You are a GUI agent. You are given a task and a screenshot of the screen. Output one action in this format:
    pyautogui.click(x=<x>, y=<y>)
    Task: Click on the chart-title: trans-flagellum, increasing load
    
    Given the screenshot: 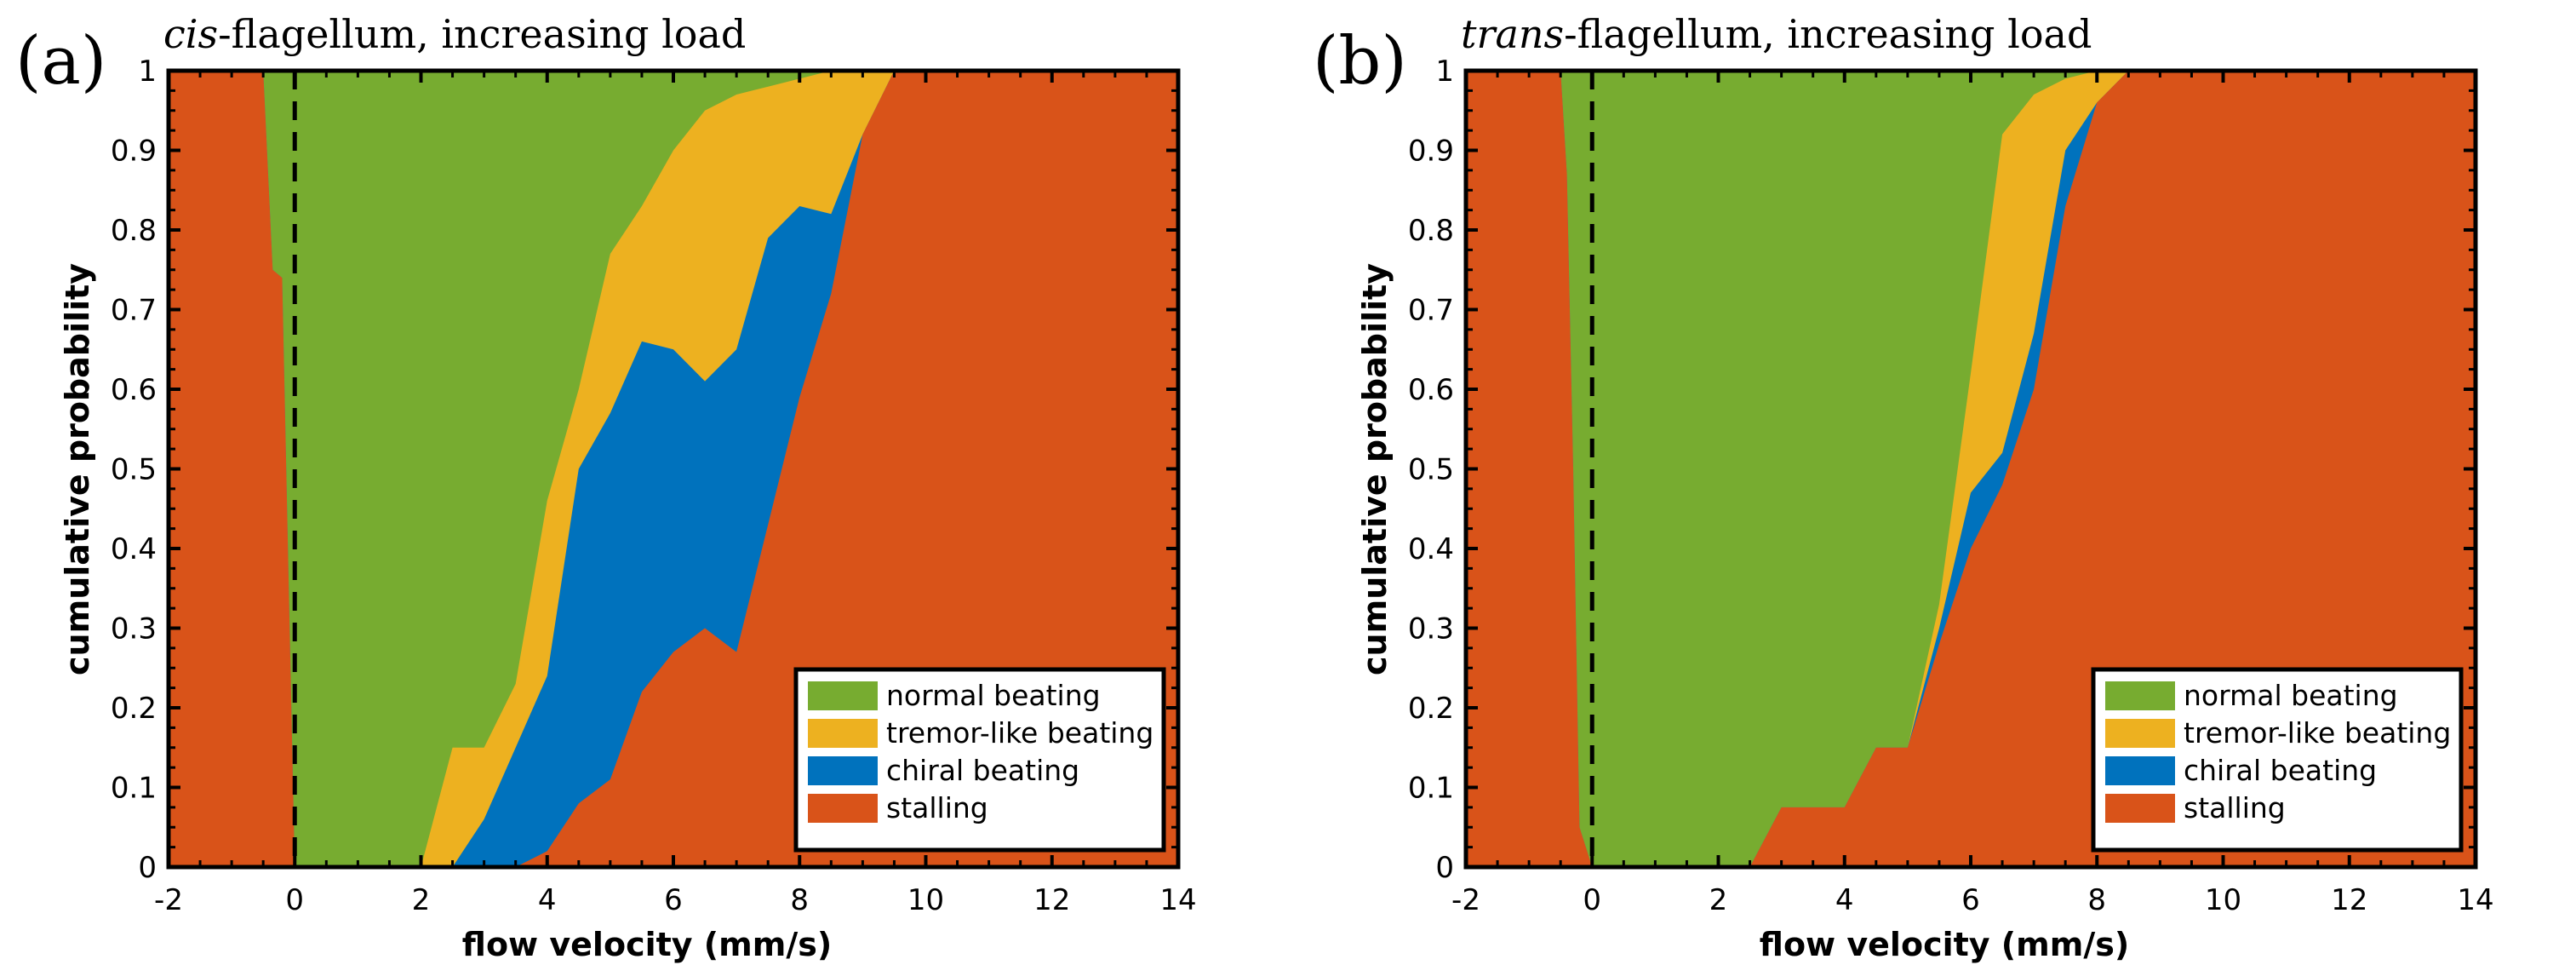 What is the action you would take?
    pyautogui.click(x=1776, y=34)
    